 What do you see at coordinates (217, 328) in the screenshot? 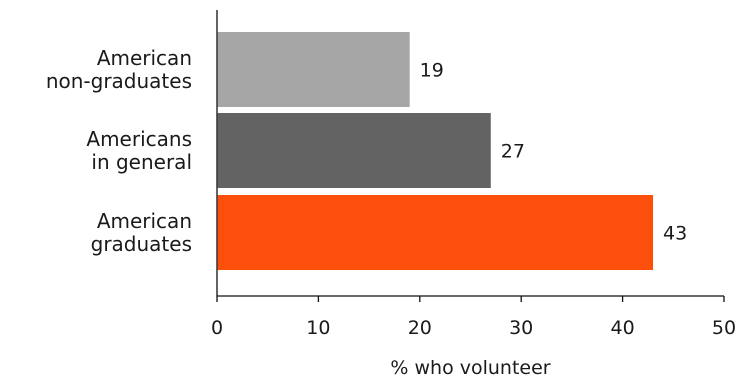
I see `x-tick-label: 0` at bounding box center [217, 328].